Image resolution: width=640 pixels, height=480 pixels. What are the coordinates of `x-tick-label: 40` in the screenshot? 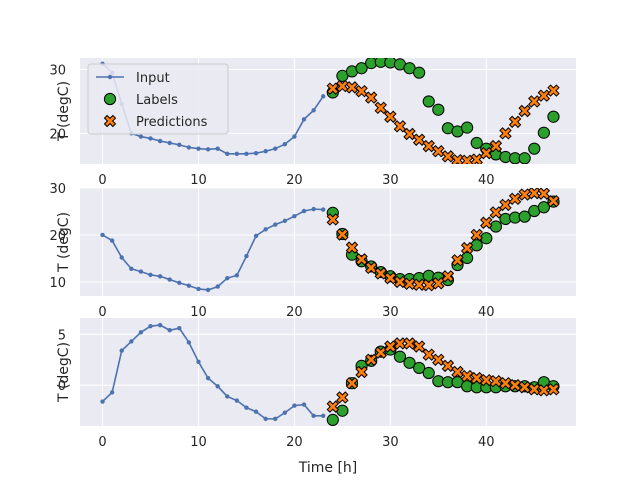 It's located at (486, 180).